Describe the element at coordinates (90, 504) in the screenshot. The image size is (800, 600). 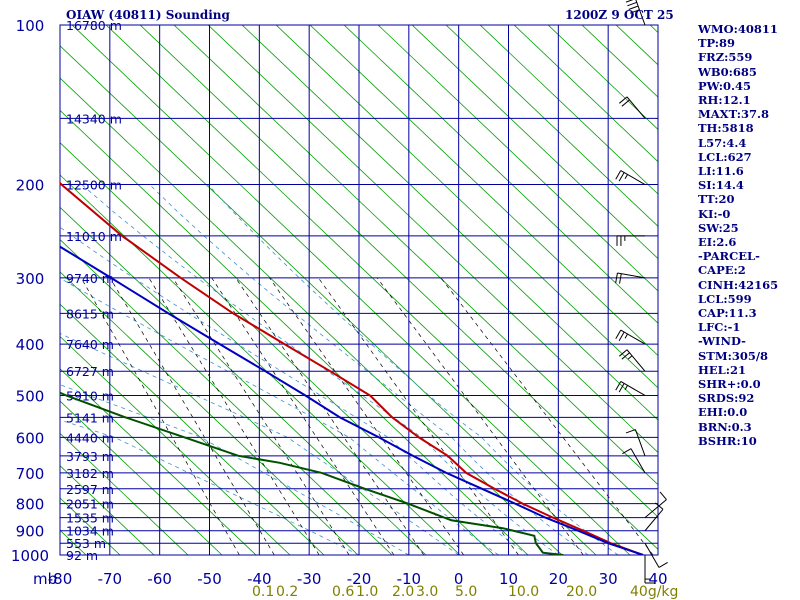
I see `height-label: 2051 m` at that location.